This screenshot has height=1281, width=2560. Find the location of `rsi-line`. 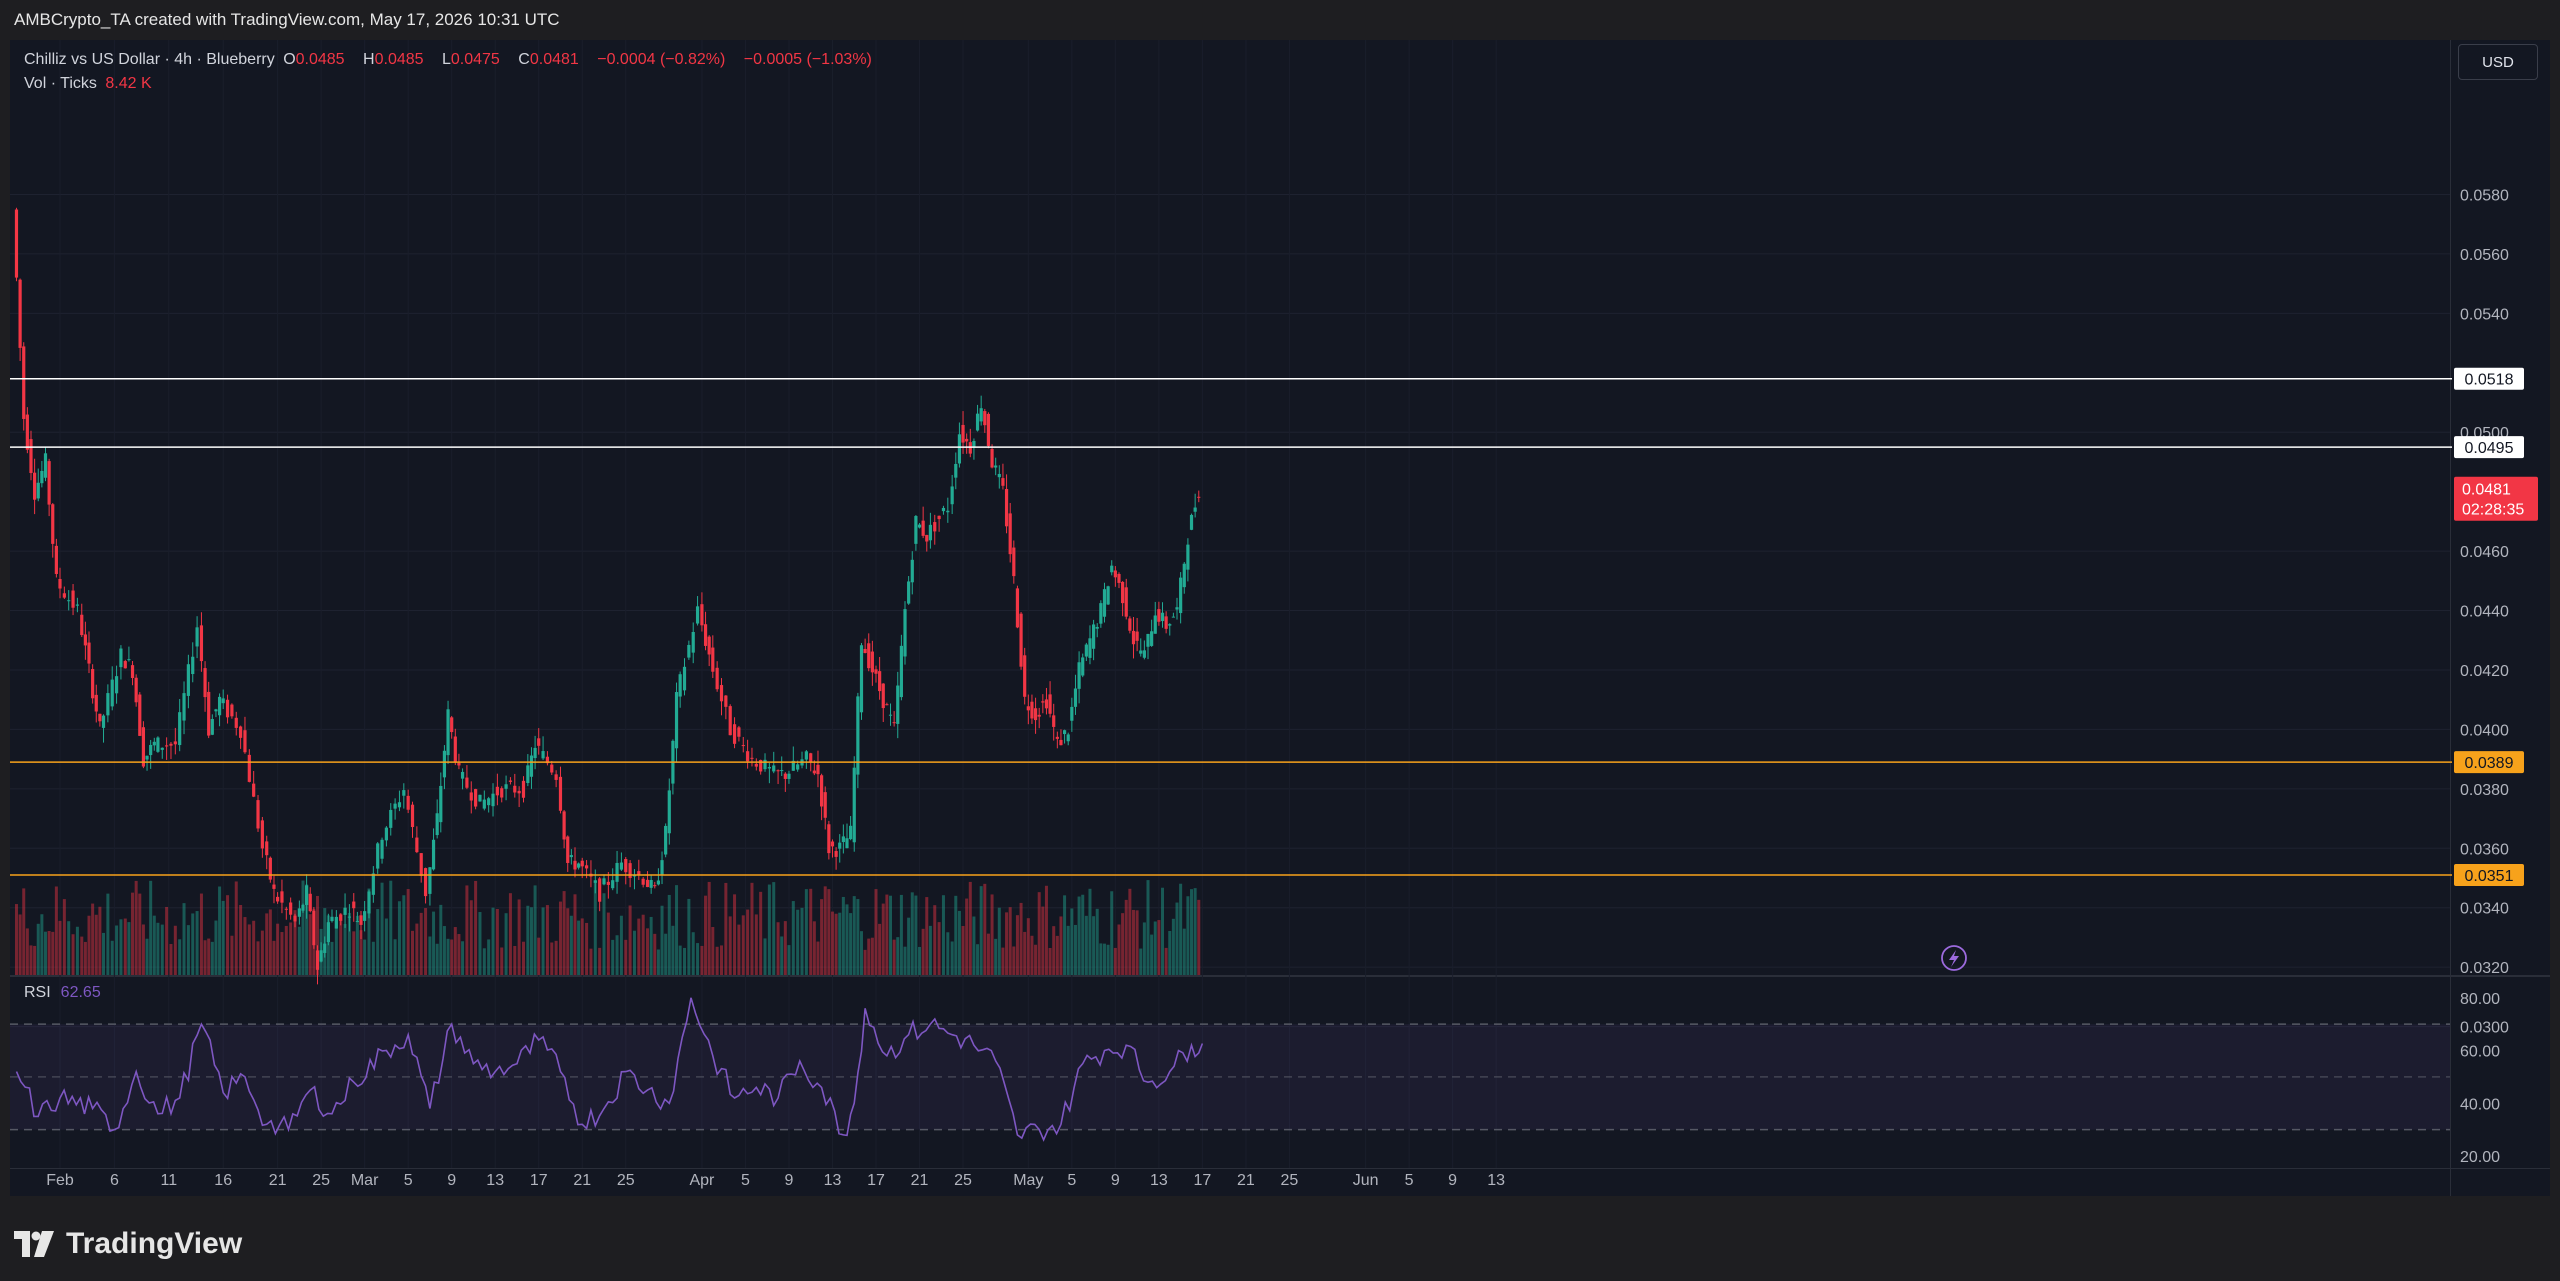

rsi-line is located at coordinates (609, 1069).